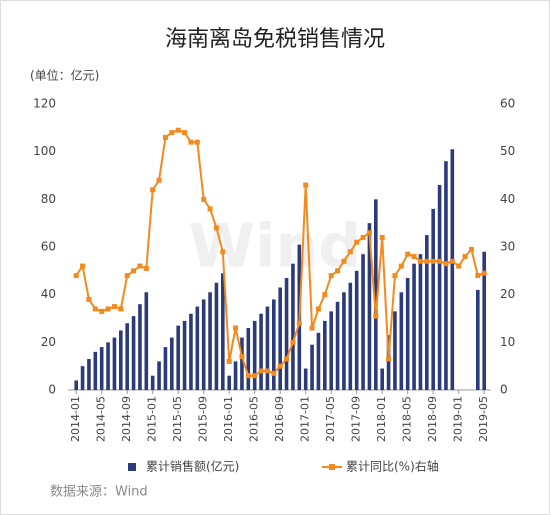 The height and width of the screenshot is (515, 550). I want to click on legend-label: 累计销售额(亿元), so click(192, 466).